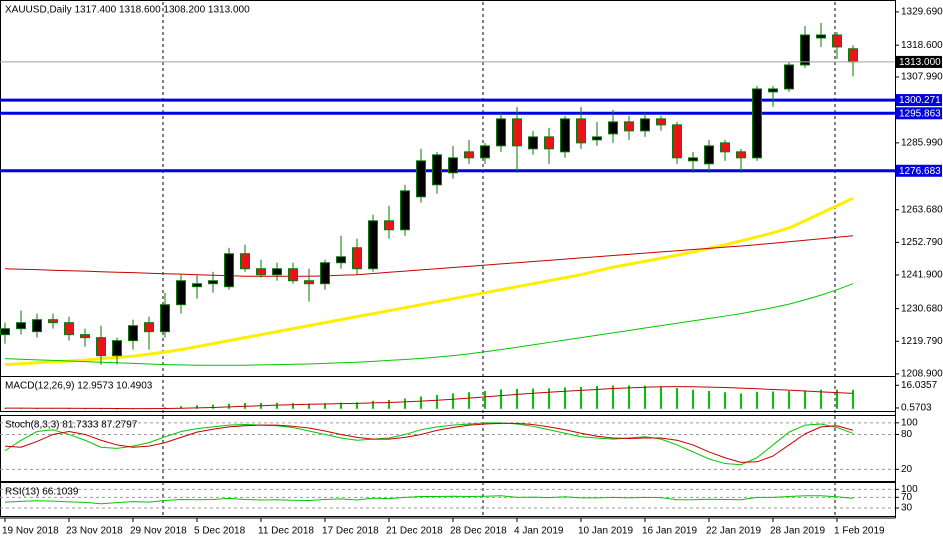 The width and height of the screenshot is (943, 542). Describe the element at coordinates (539, 531) in the screenshot. I see `x-tick-label: 4 Jan 2019` at that location.